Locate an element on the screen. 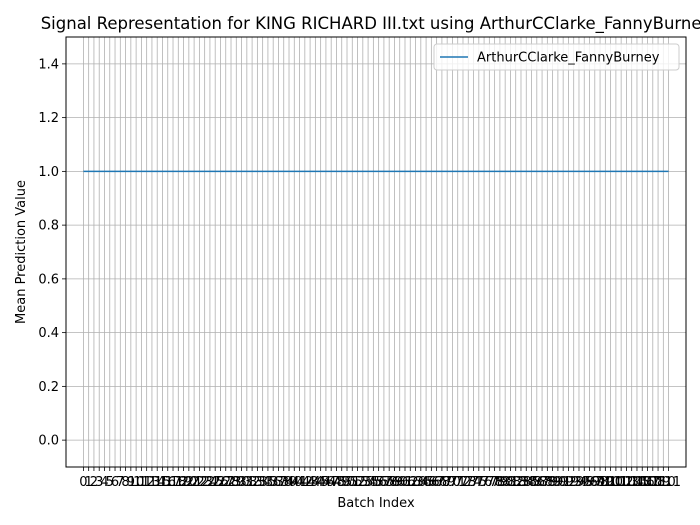 The width and height of the screenshot is (700, 525). x-tick-label: 5 is located at coordinates (110, 482).